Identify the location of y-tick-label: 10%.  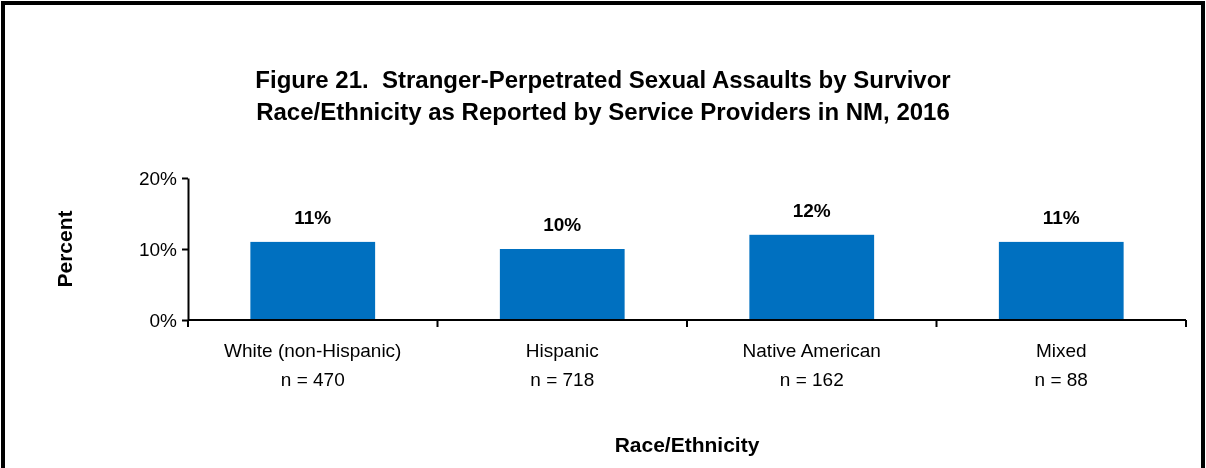
(158, 249).